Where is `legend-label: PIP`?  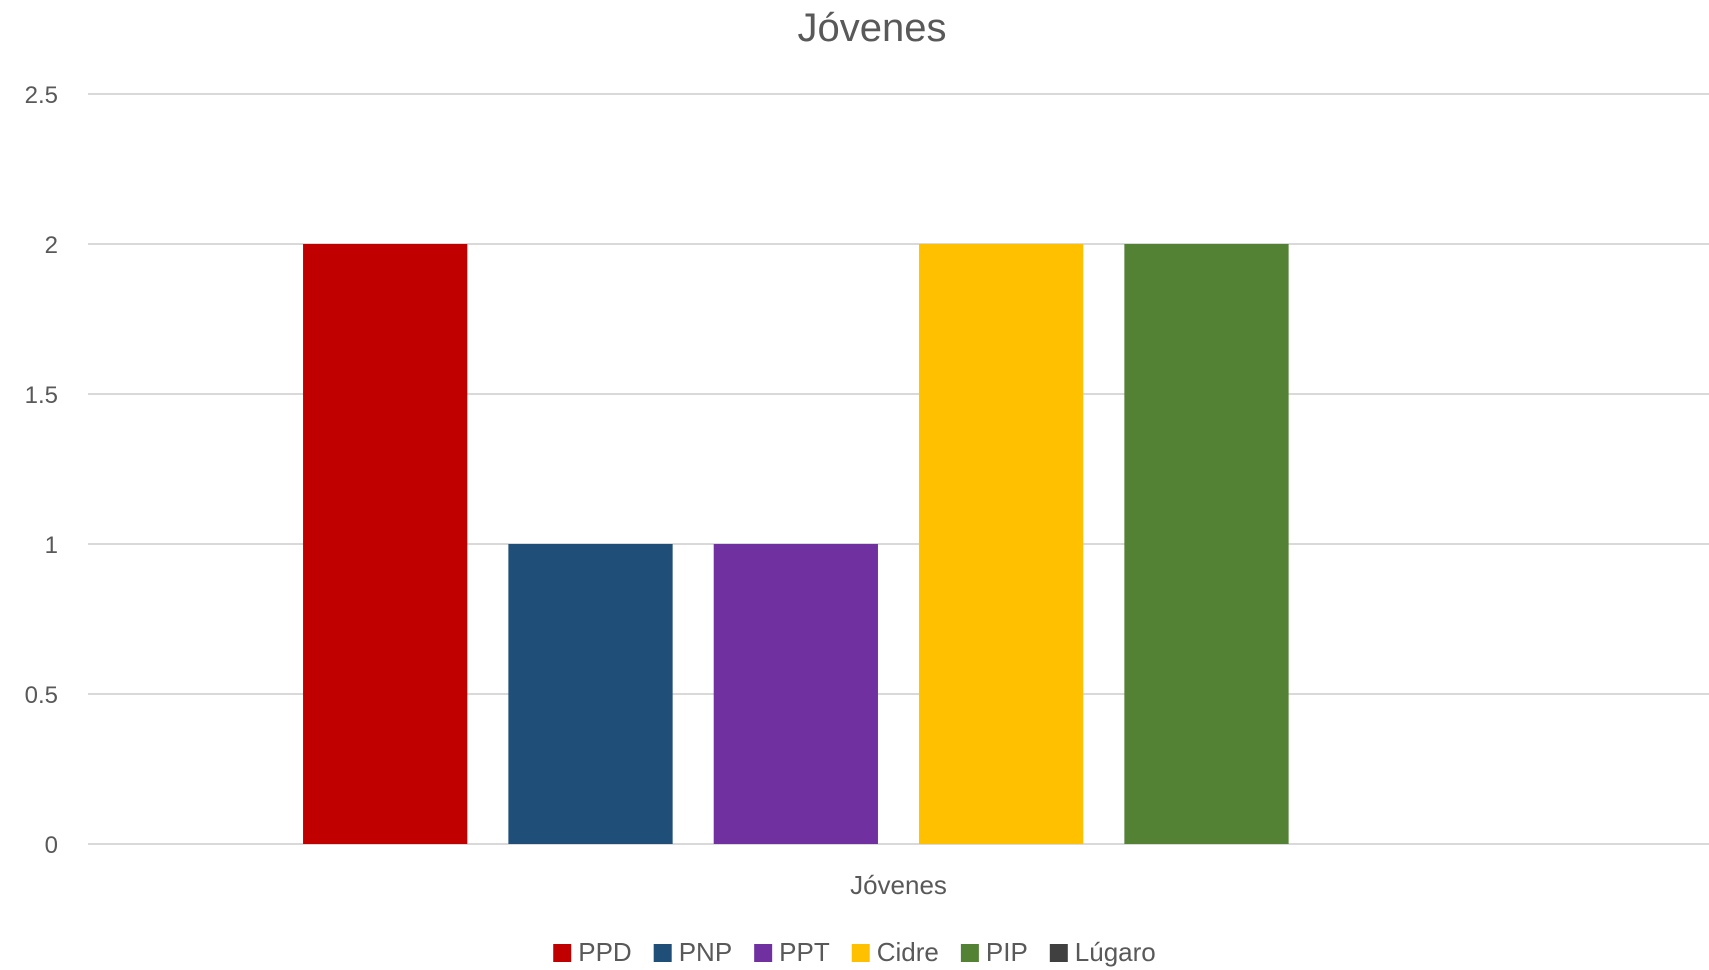 legend-label: PIP is located at coordinates (1007, 952).